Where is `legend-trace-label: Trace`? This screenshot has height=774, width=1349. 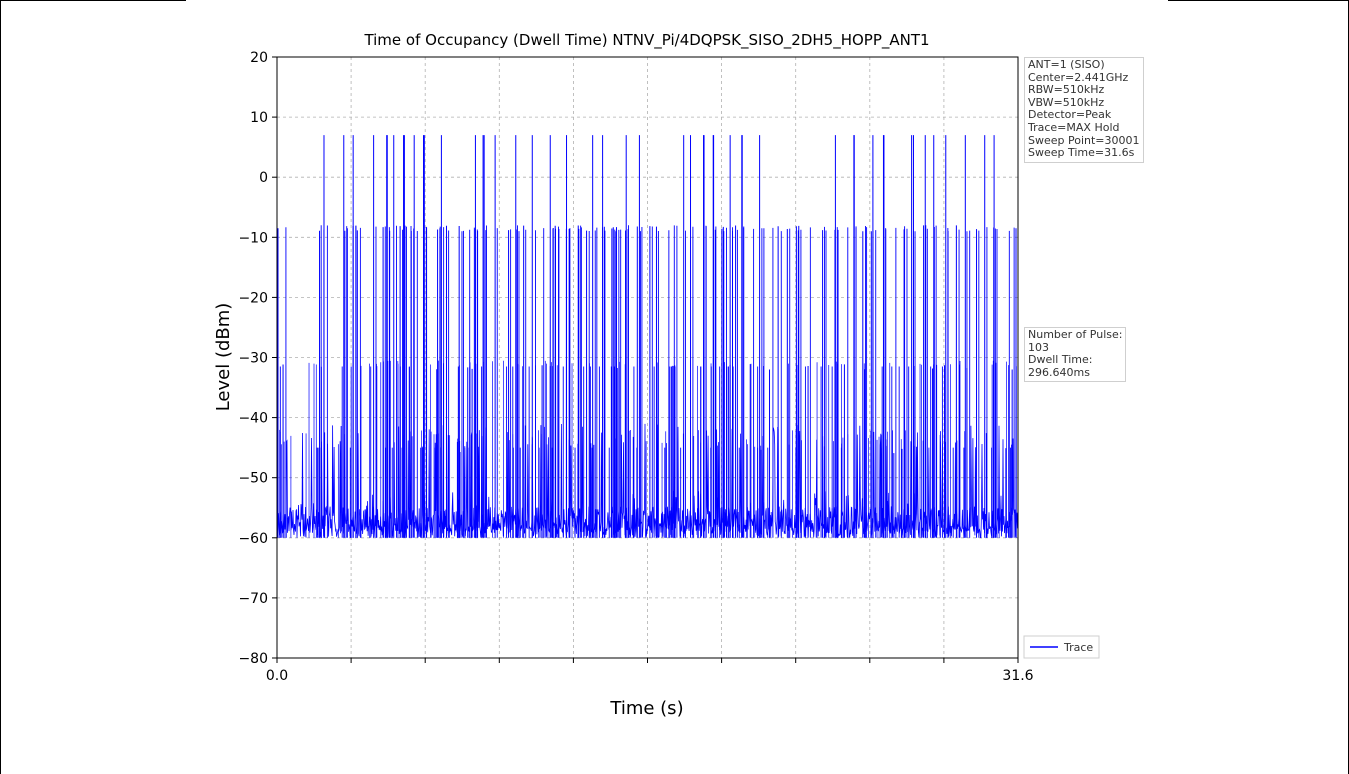 legend-trace-label: Trace is located at coordinates (1078, 647).